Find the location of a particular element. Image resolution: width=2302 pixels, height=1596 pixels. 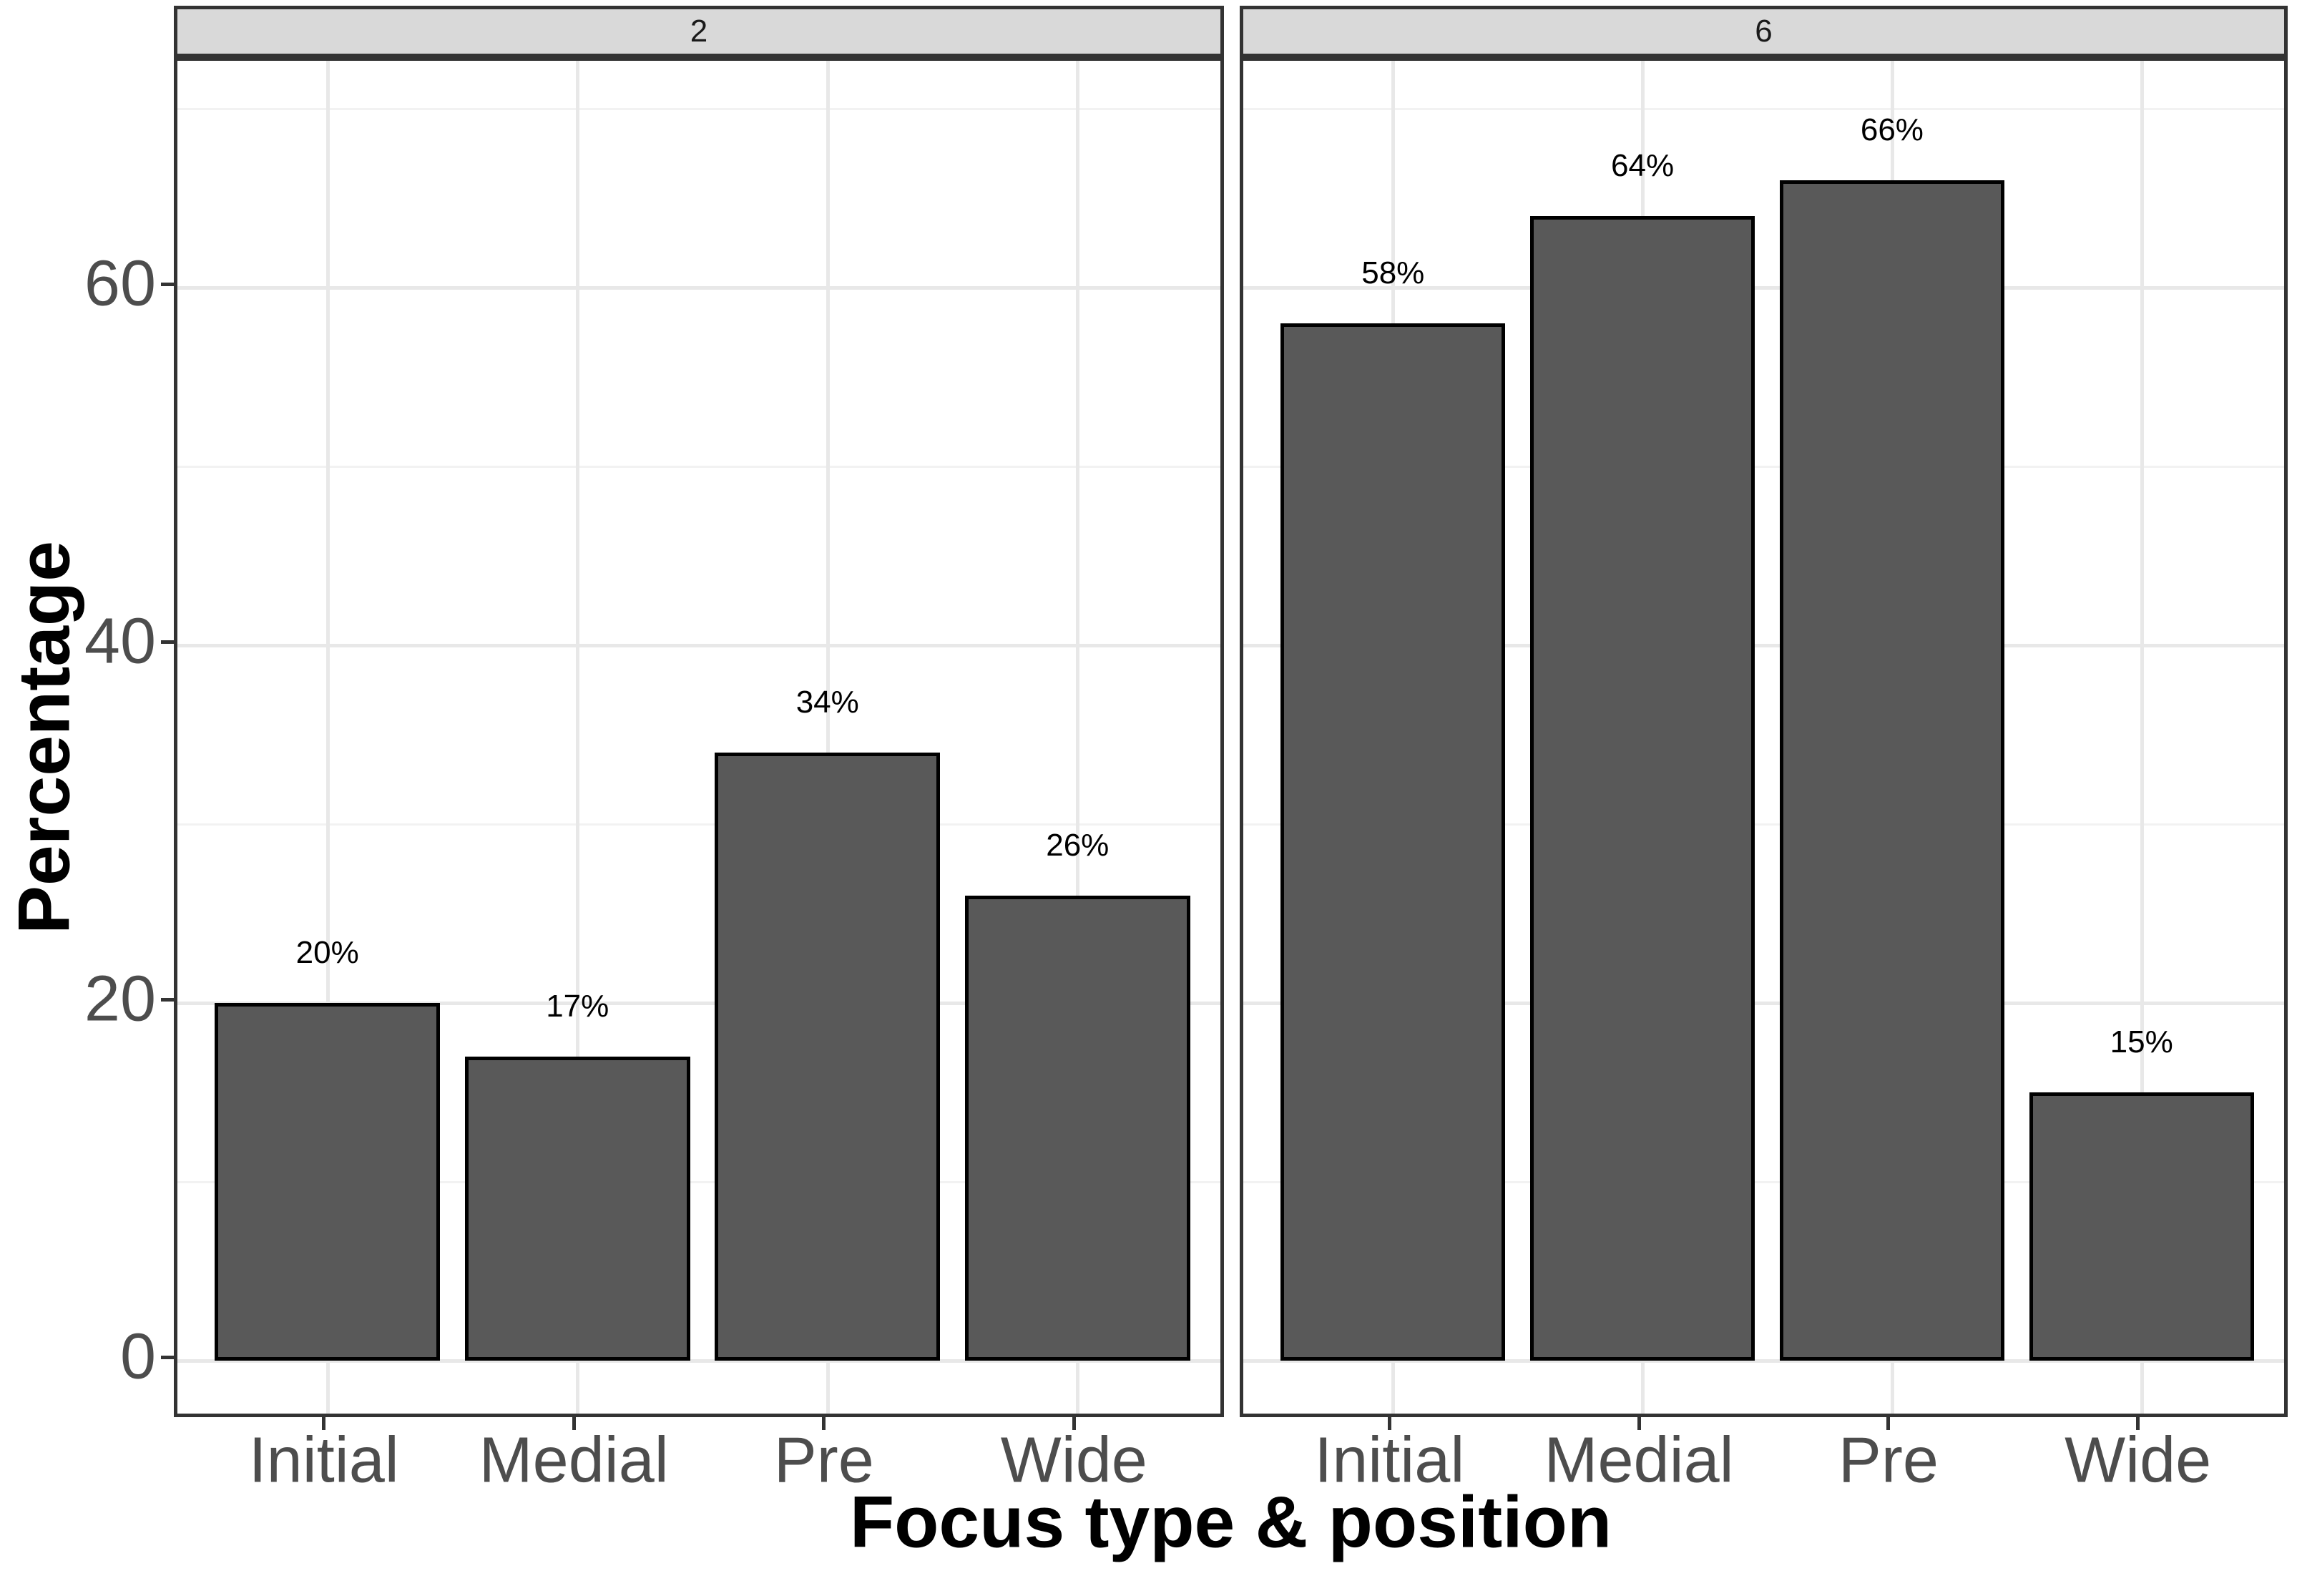

bar-value-label: 64% is located at coordinates (1643, 165).